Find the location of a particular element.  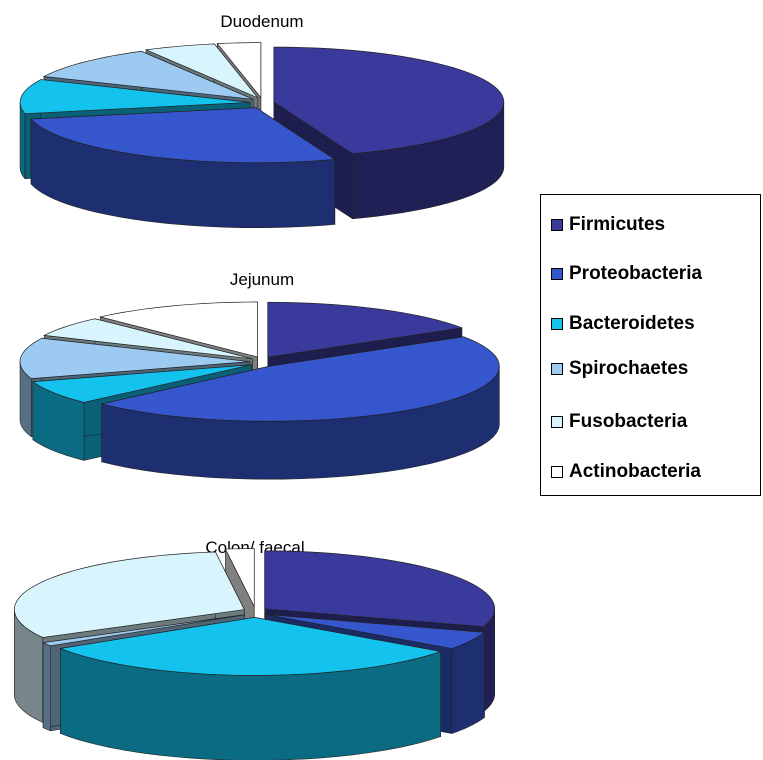

legend-swatch-firmicutes is located at coordinates (557, 225).